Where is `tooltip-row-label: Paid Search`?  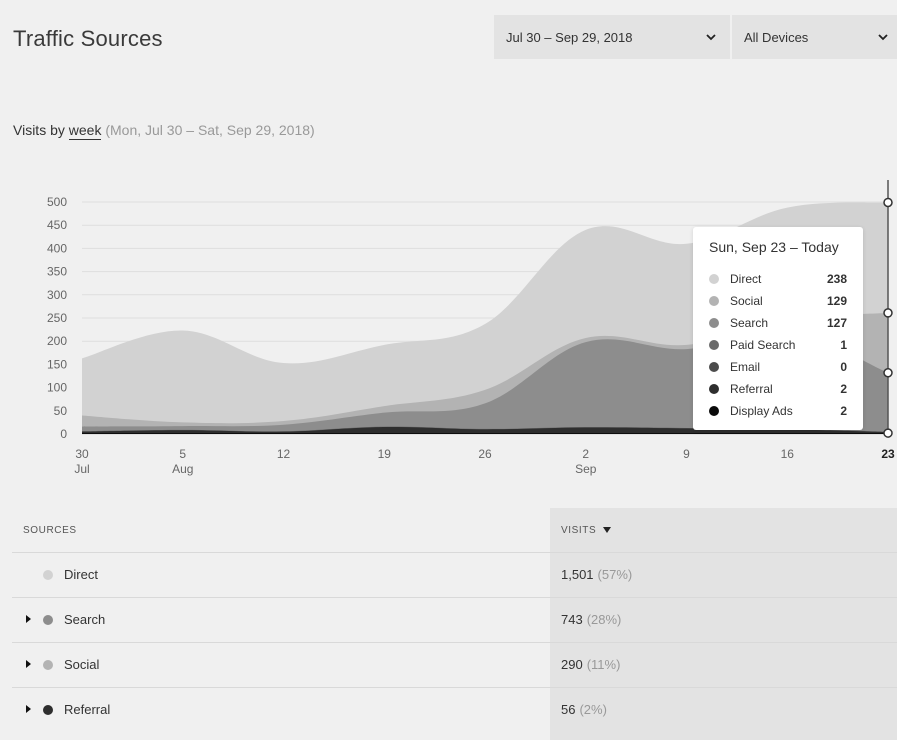 tooltip-row-label: Paid Search is located at coordinates (763, 345).